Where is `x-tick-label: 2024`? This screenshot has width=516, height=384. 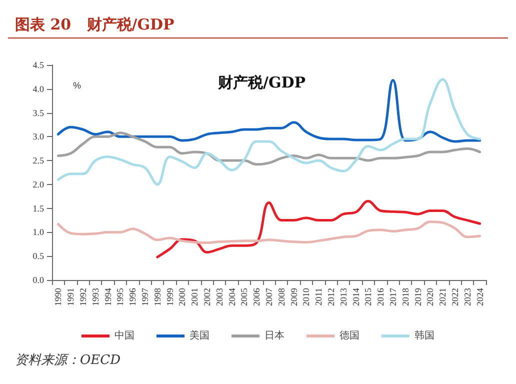
x-tick-label: 2024 is located at coordinates (479, 297).